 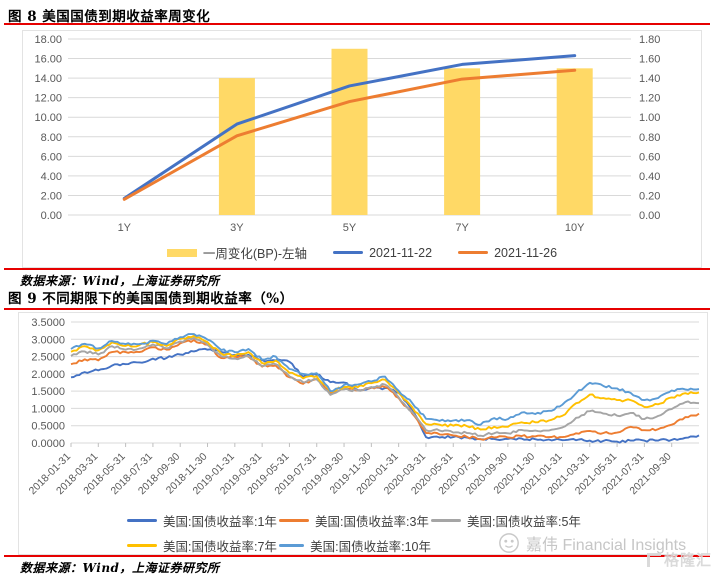 I want to click on right-axis-tick: 0.80, so click(x=649, y=138).